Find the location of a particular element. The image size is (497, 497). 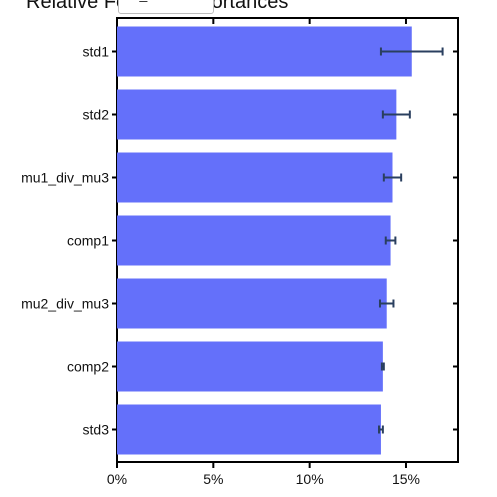

bar-std3 is located at coordinates (249, 429).